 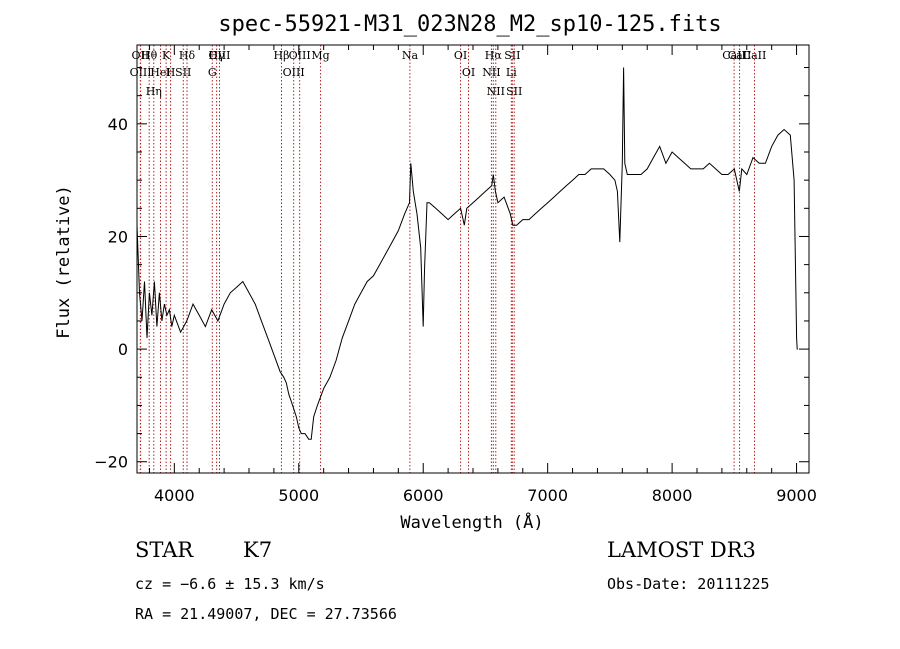 I want to click on x-tick-label: 9000, so click(x=796, y=495).